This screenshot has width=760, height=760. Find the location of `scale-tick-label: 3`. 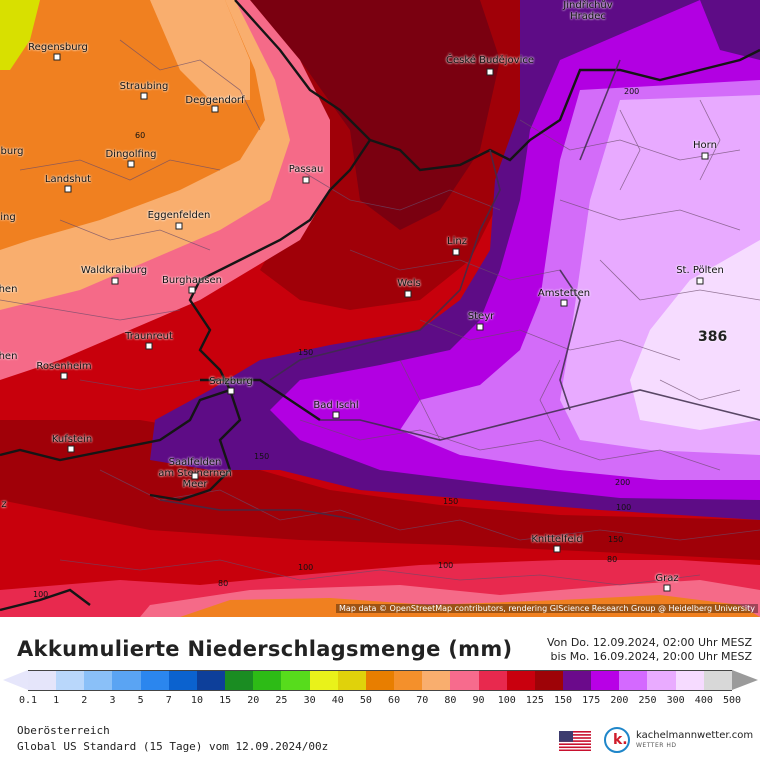

scale-tick-label: 3 is located at coordinates (112, 700).